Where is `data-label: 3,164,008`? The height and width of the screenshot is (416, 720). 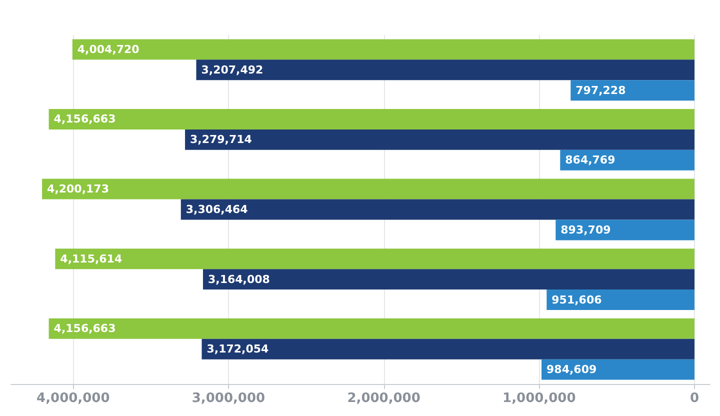 data-label: 3,164,008 is located at coordinates (239, 279).